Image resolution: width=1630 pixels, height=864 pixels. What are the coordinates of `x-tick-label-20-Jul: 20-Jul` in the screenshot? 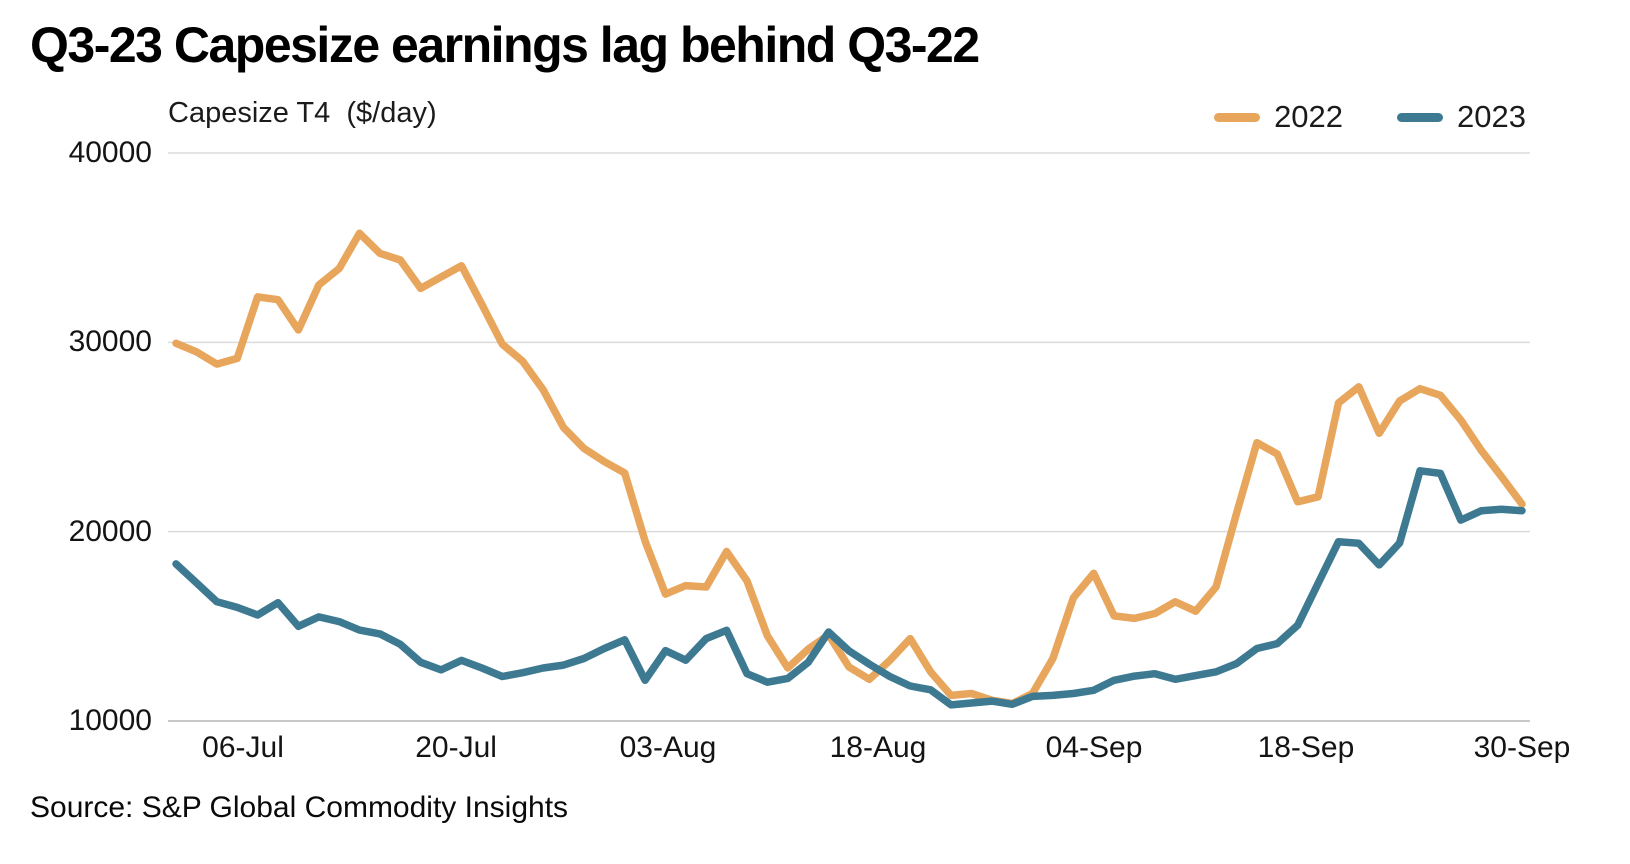 It's located at (456, 747).